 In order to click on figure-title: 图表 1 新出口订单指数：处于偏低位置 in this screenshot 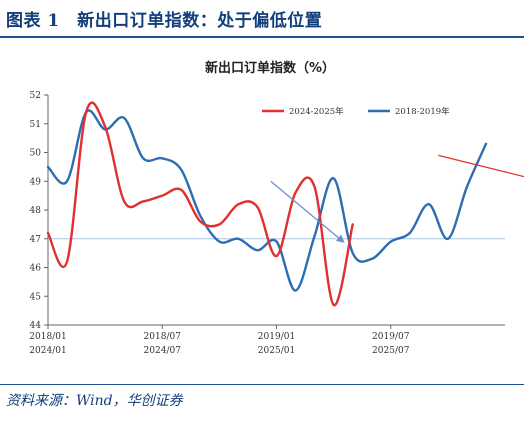, I will do `click(164, 21)`.